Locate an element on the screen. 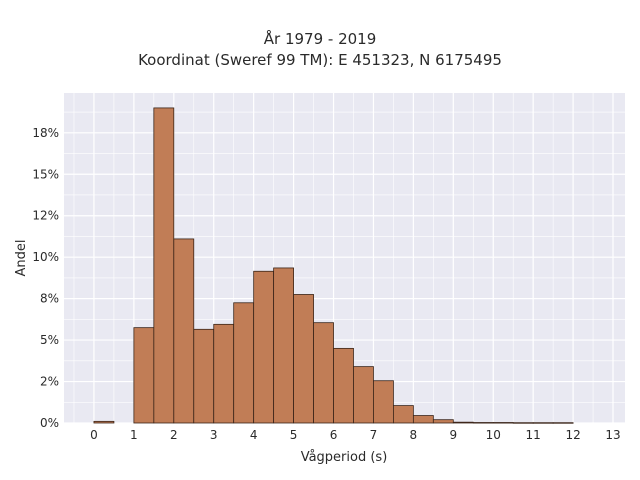 Image resolution: width=640 pixels, height=480 pixels. x-tick-label: 7 is located at coordinates (374, 435).